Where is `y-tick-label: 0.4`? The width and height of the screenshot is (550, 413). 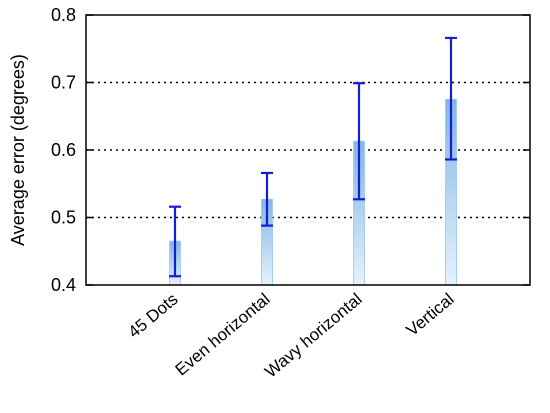
y-tick-label: 0.4 is located at coordinates (63, 285).